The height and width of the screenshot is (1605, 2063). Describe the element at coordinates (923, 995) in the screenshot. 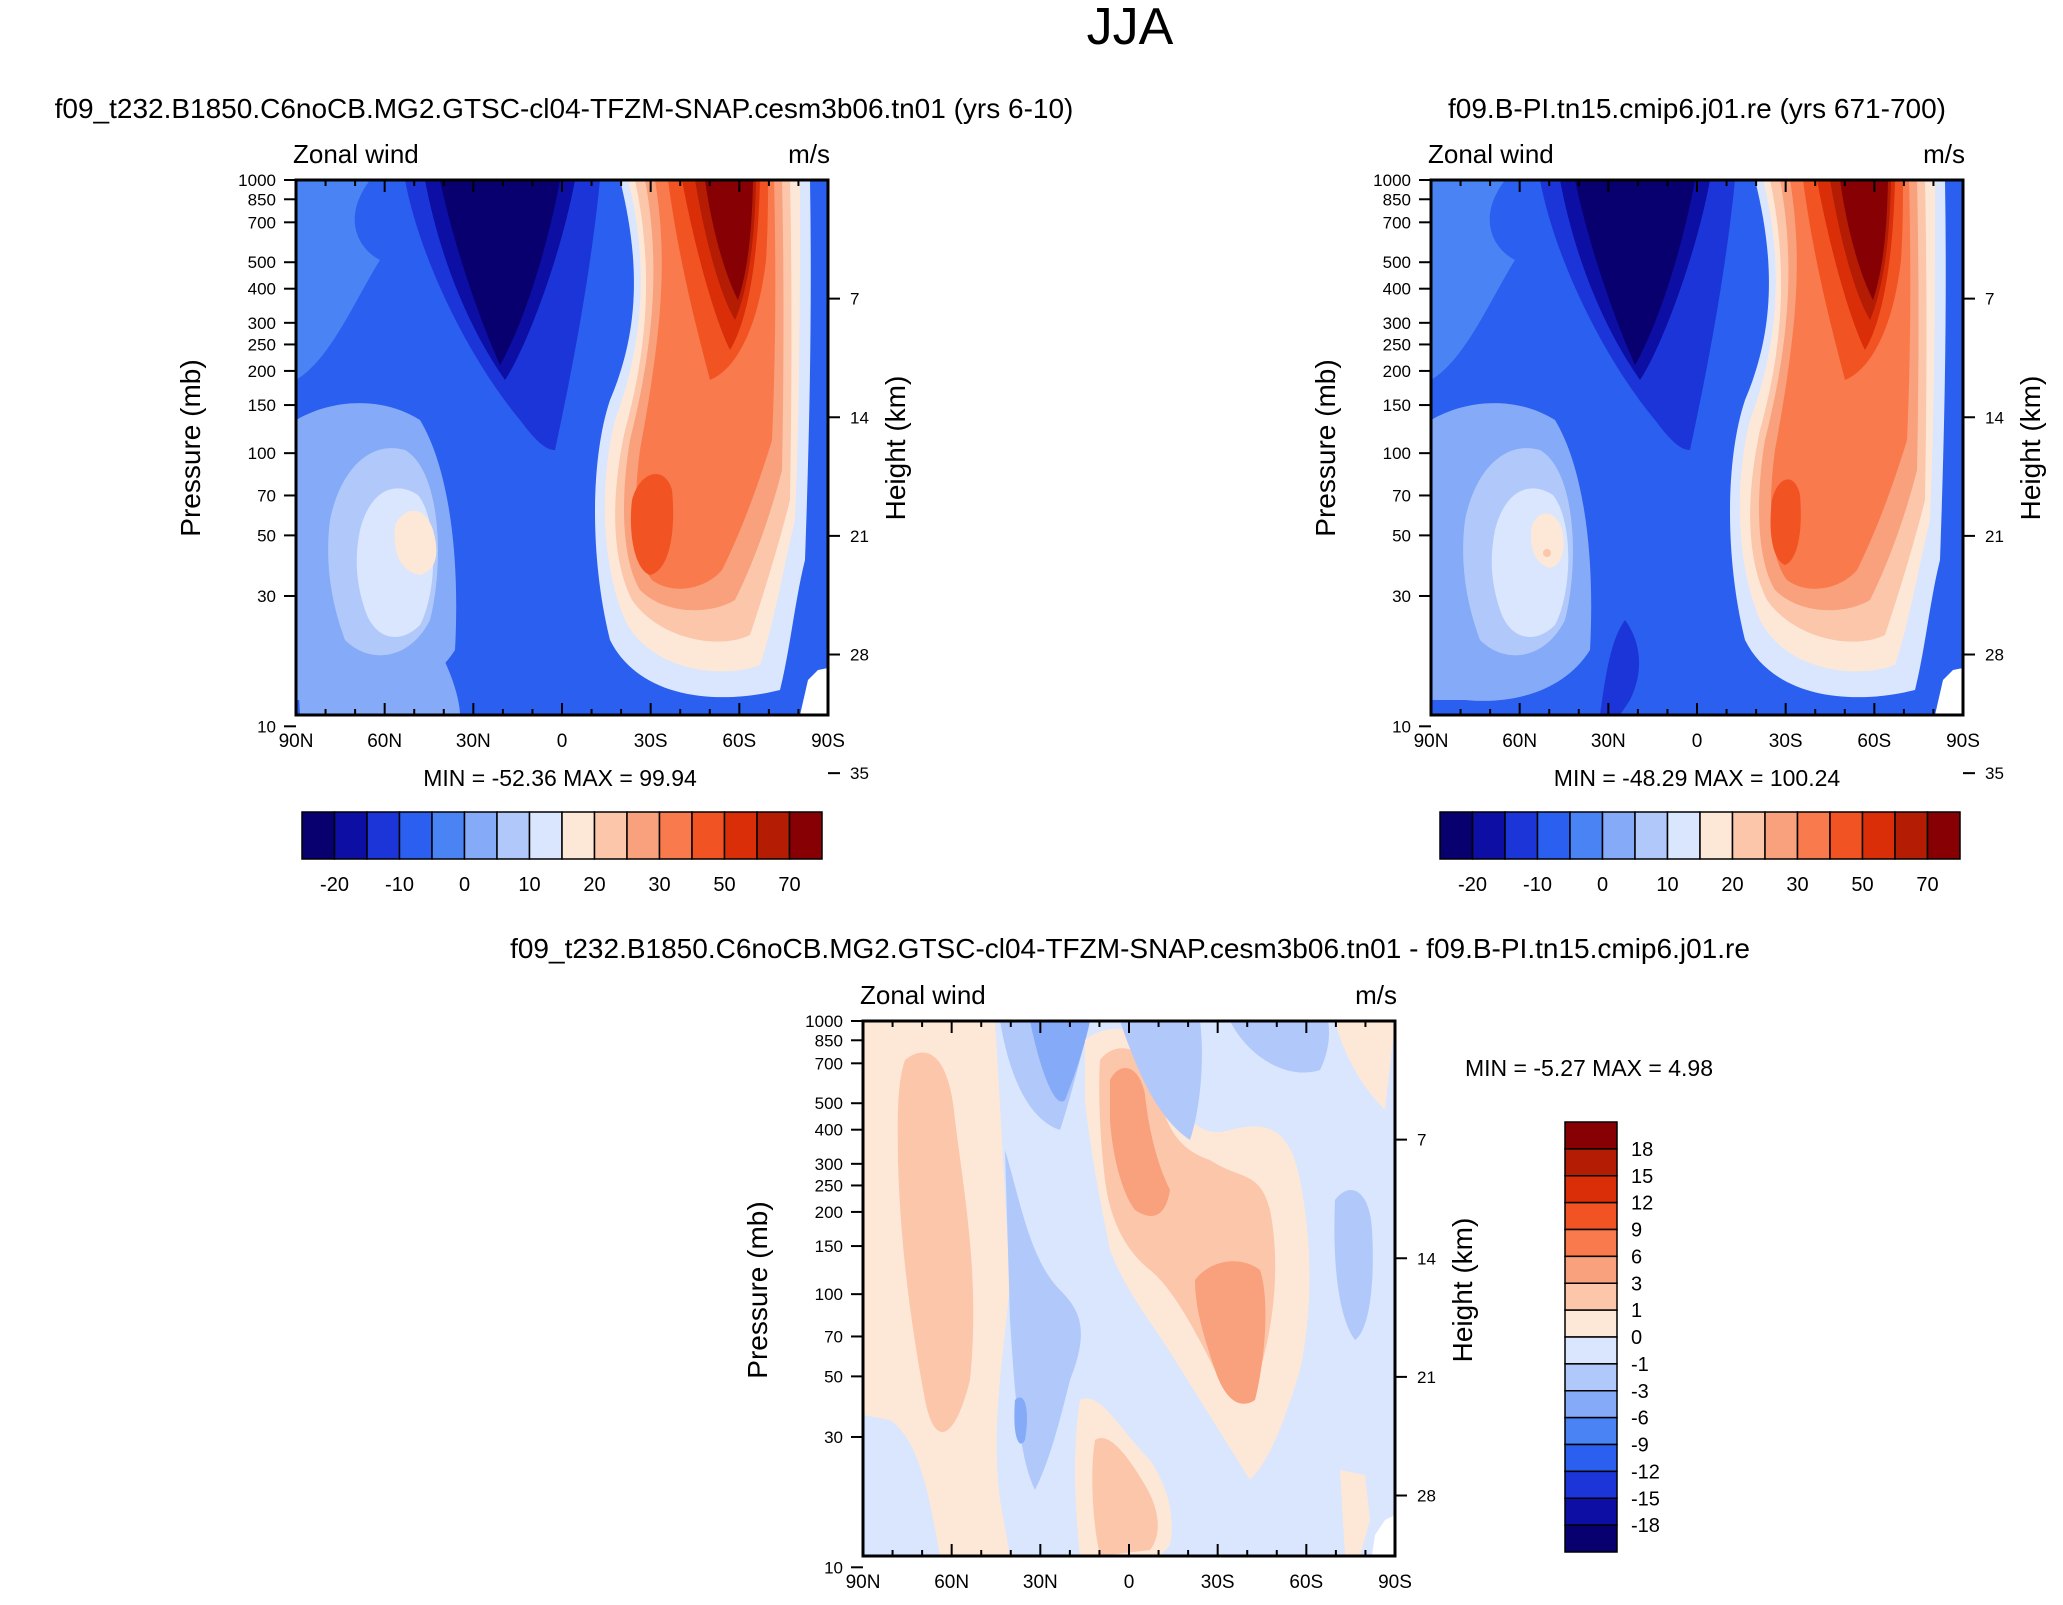

I see `panel-diff-left-label: Zonal wind` at that location.